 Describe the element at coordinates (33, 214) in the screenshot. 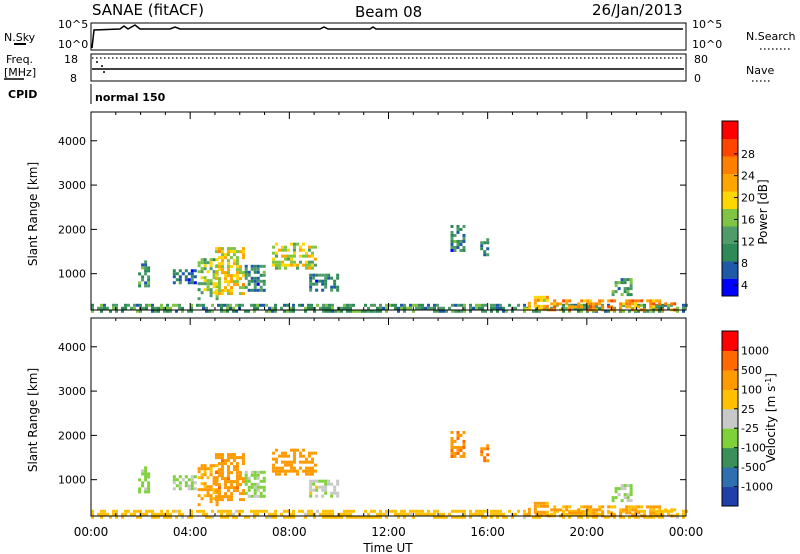

I see `power-ylabel: Slant Range [km]` at that location.